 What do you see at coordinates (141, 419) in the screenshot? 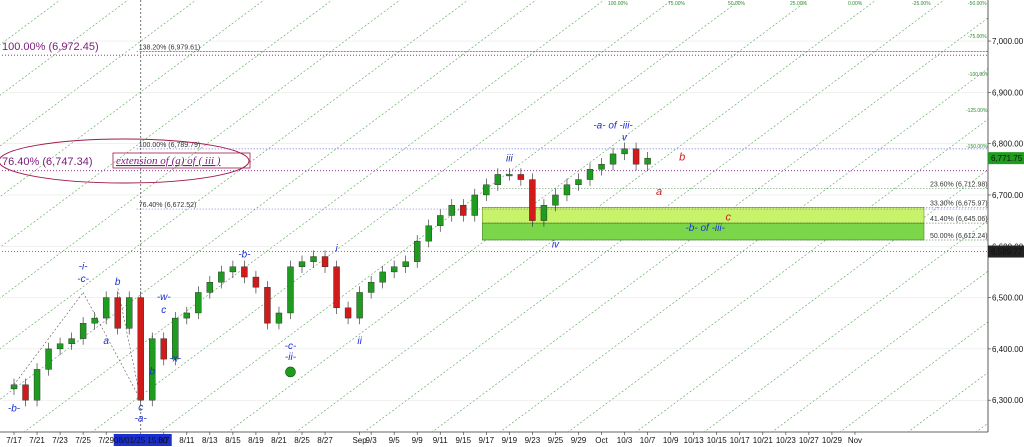
I see `wave-label-6: -a-` at bounding box center [141, 419].